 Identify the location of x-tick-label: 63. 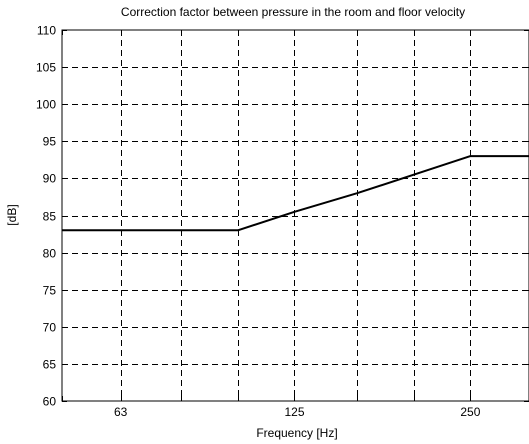
(121, 412).